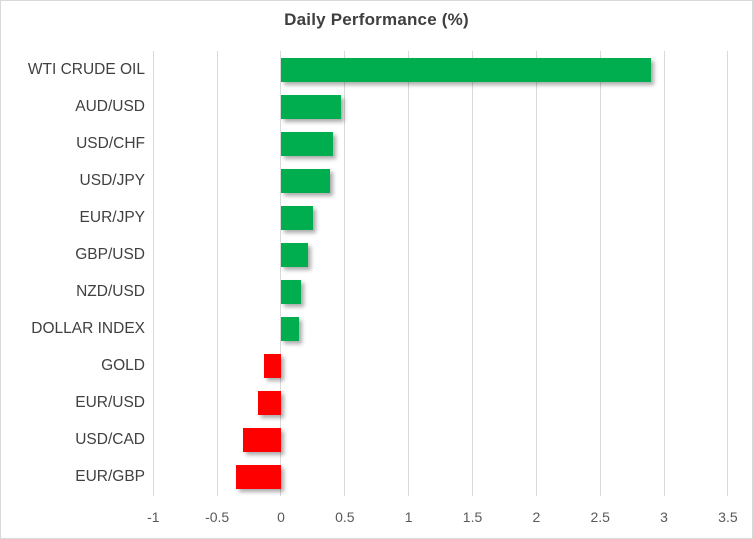  I want to click on bar-gbp-usd, so click(294, 254).